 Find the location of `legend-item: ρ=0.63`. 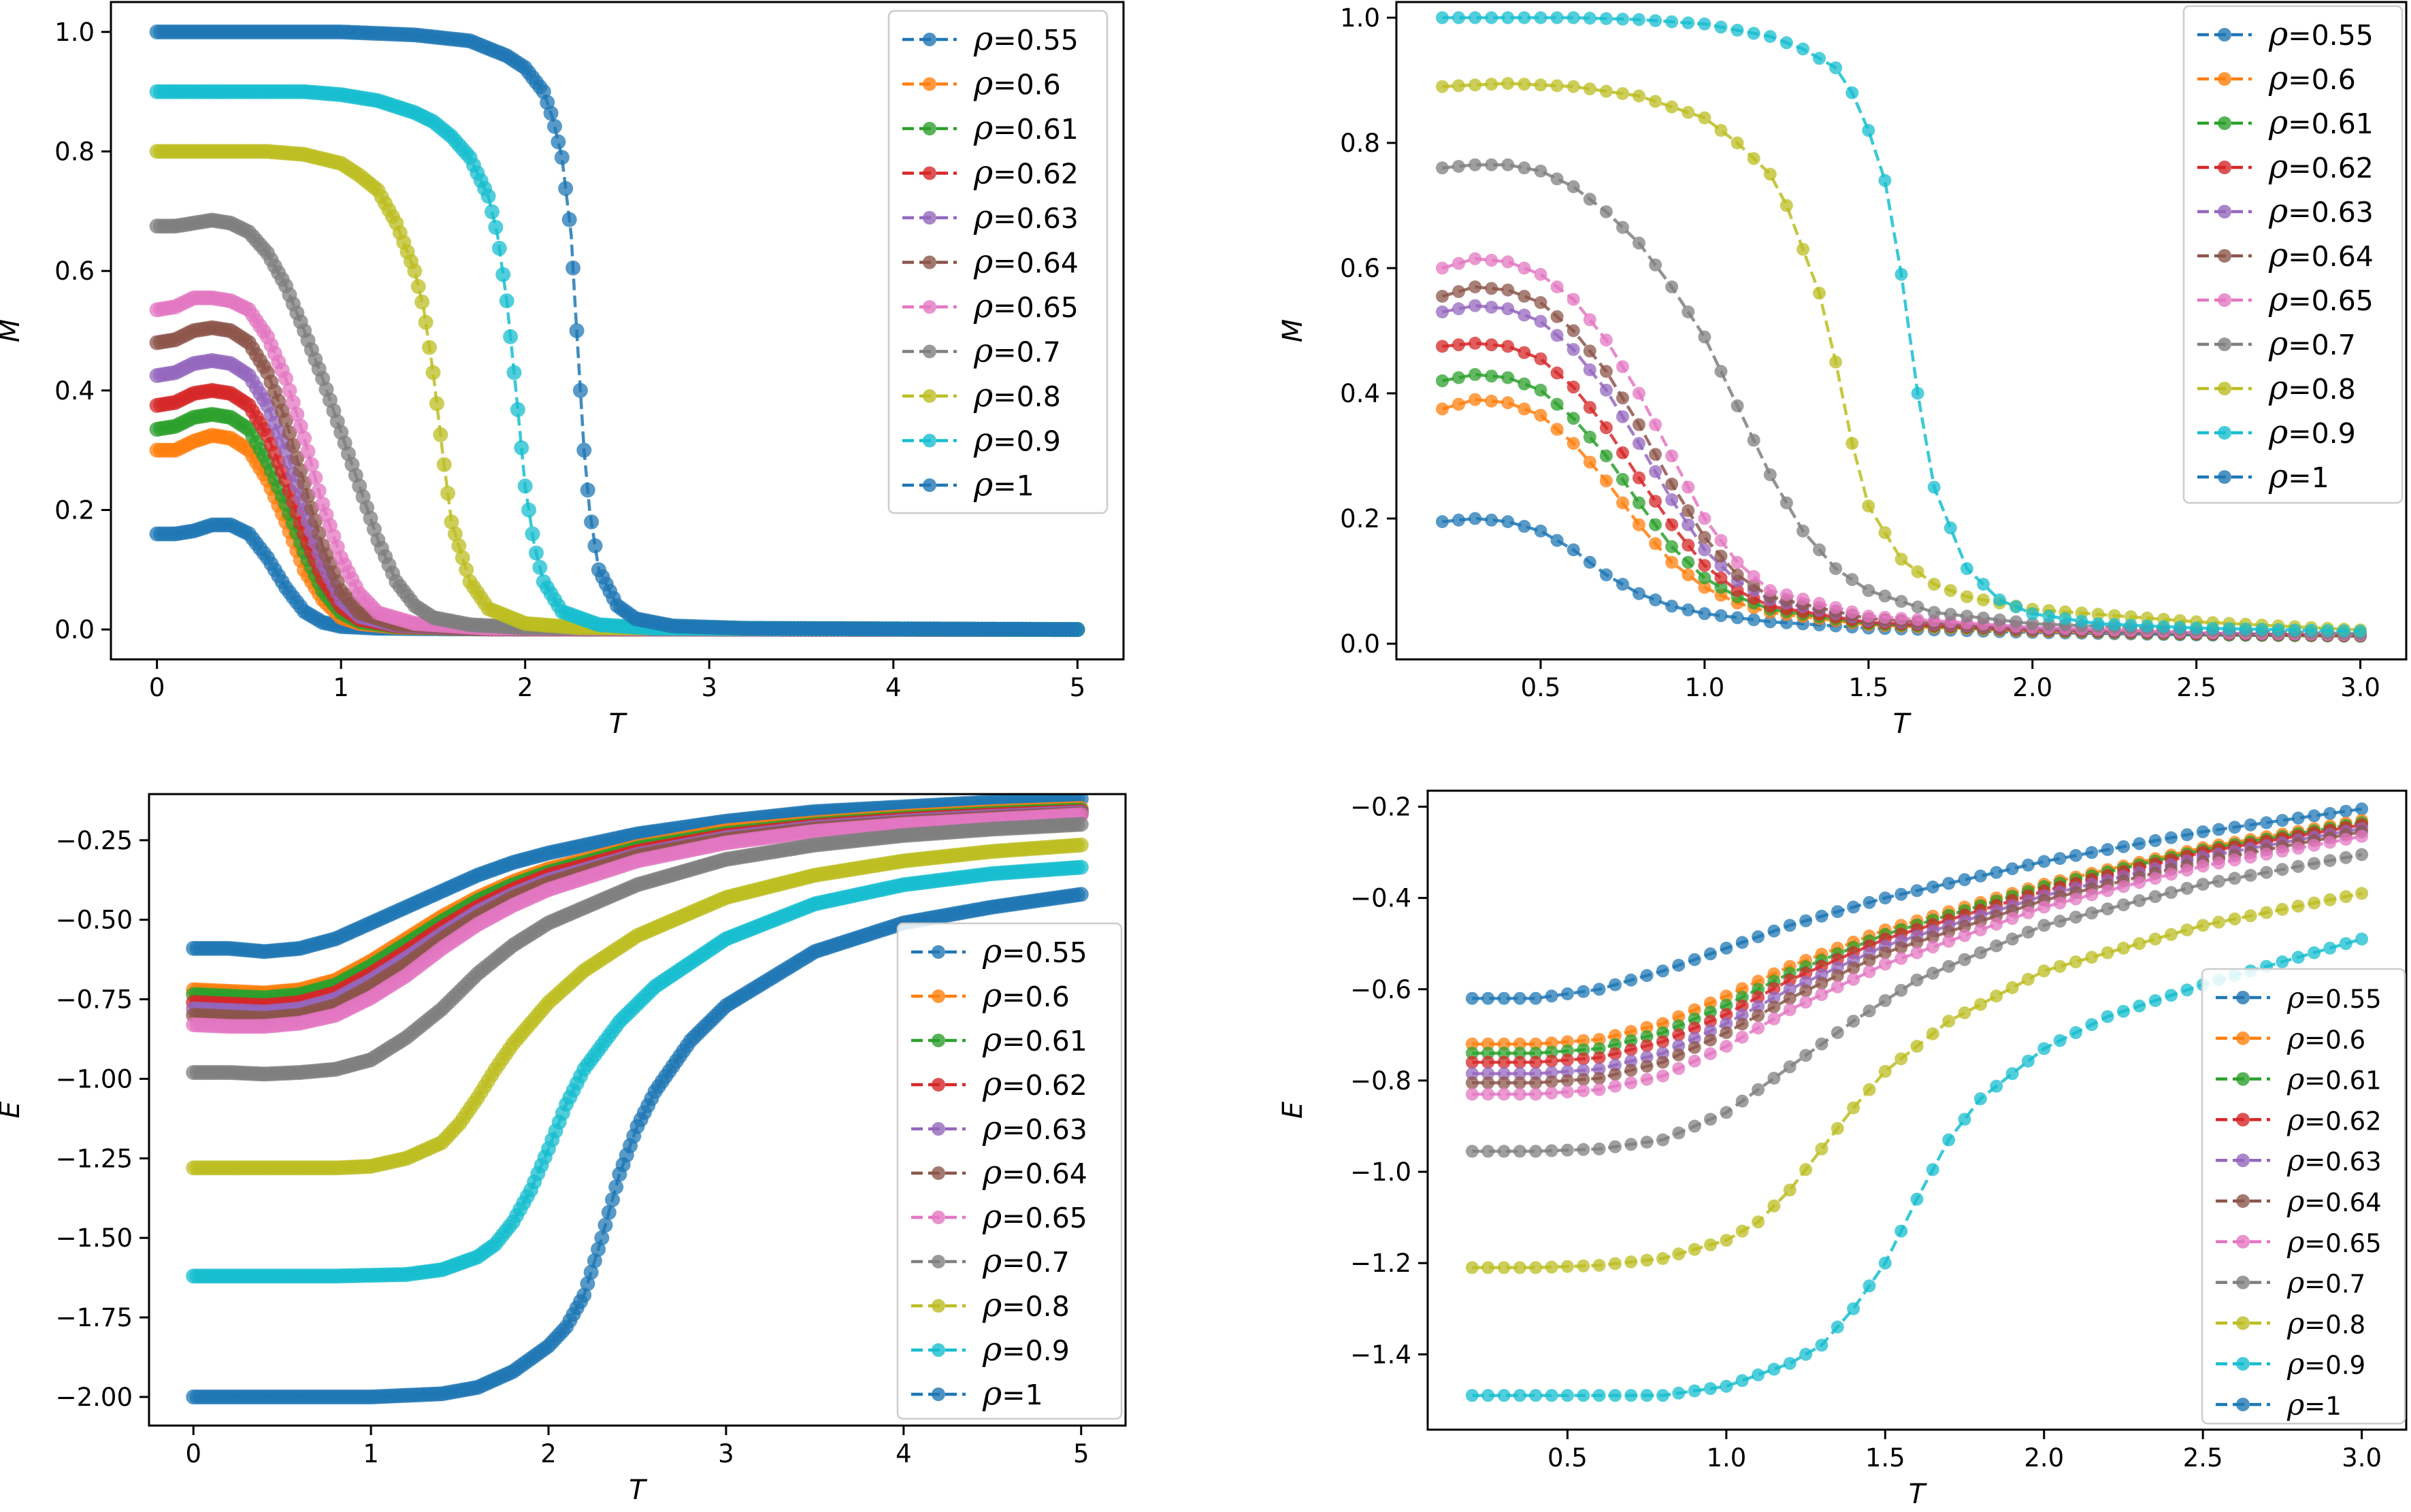

legend-item: ρ=0.63 is located at coordinates (2285, 211).